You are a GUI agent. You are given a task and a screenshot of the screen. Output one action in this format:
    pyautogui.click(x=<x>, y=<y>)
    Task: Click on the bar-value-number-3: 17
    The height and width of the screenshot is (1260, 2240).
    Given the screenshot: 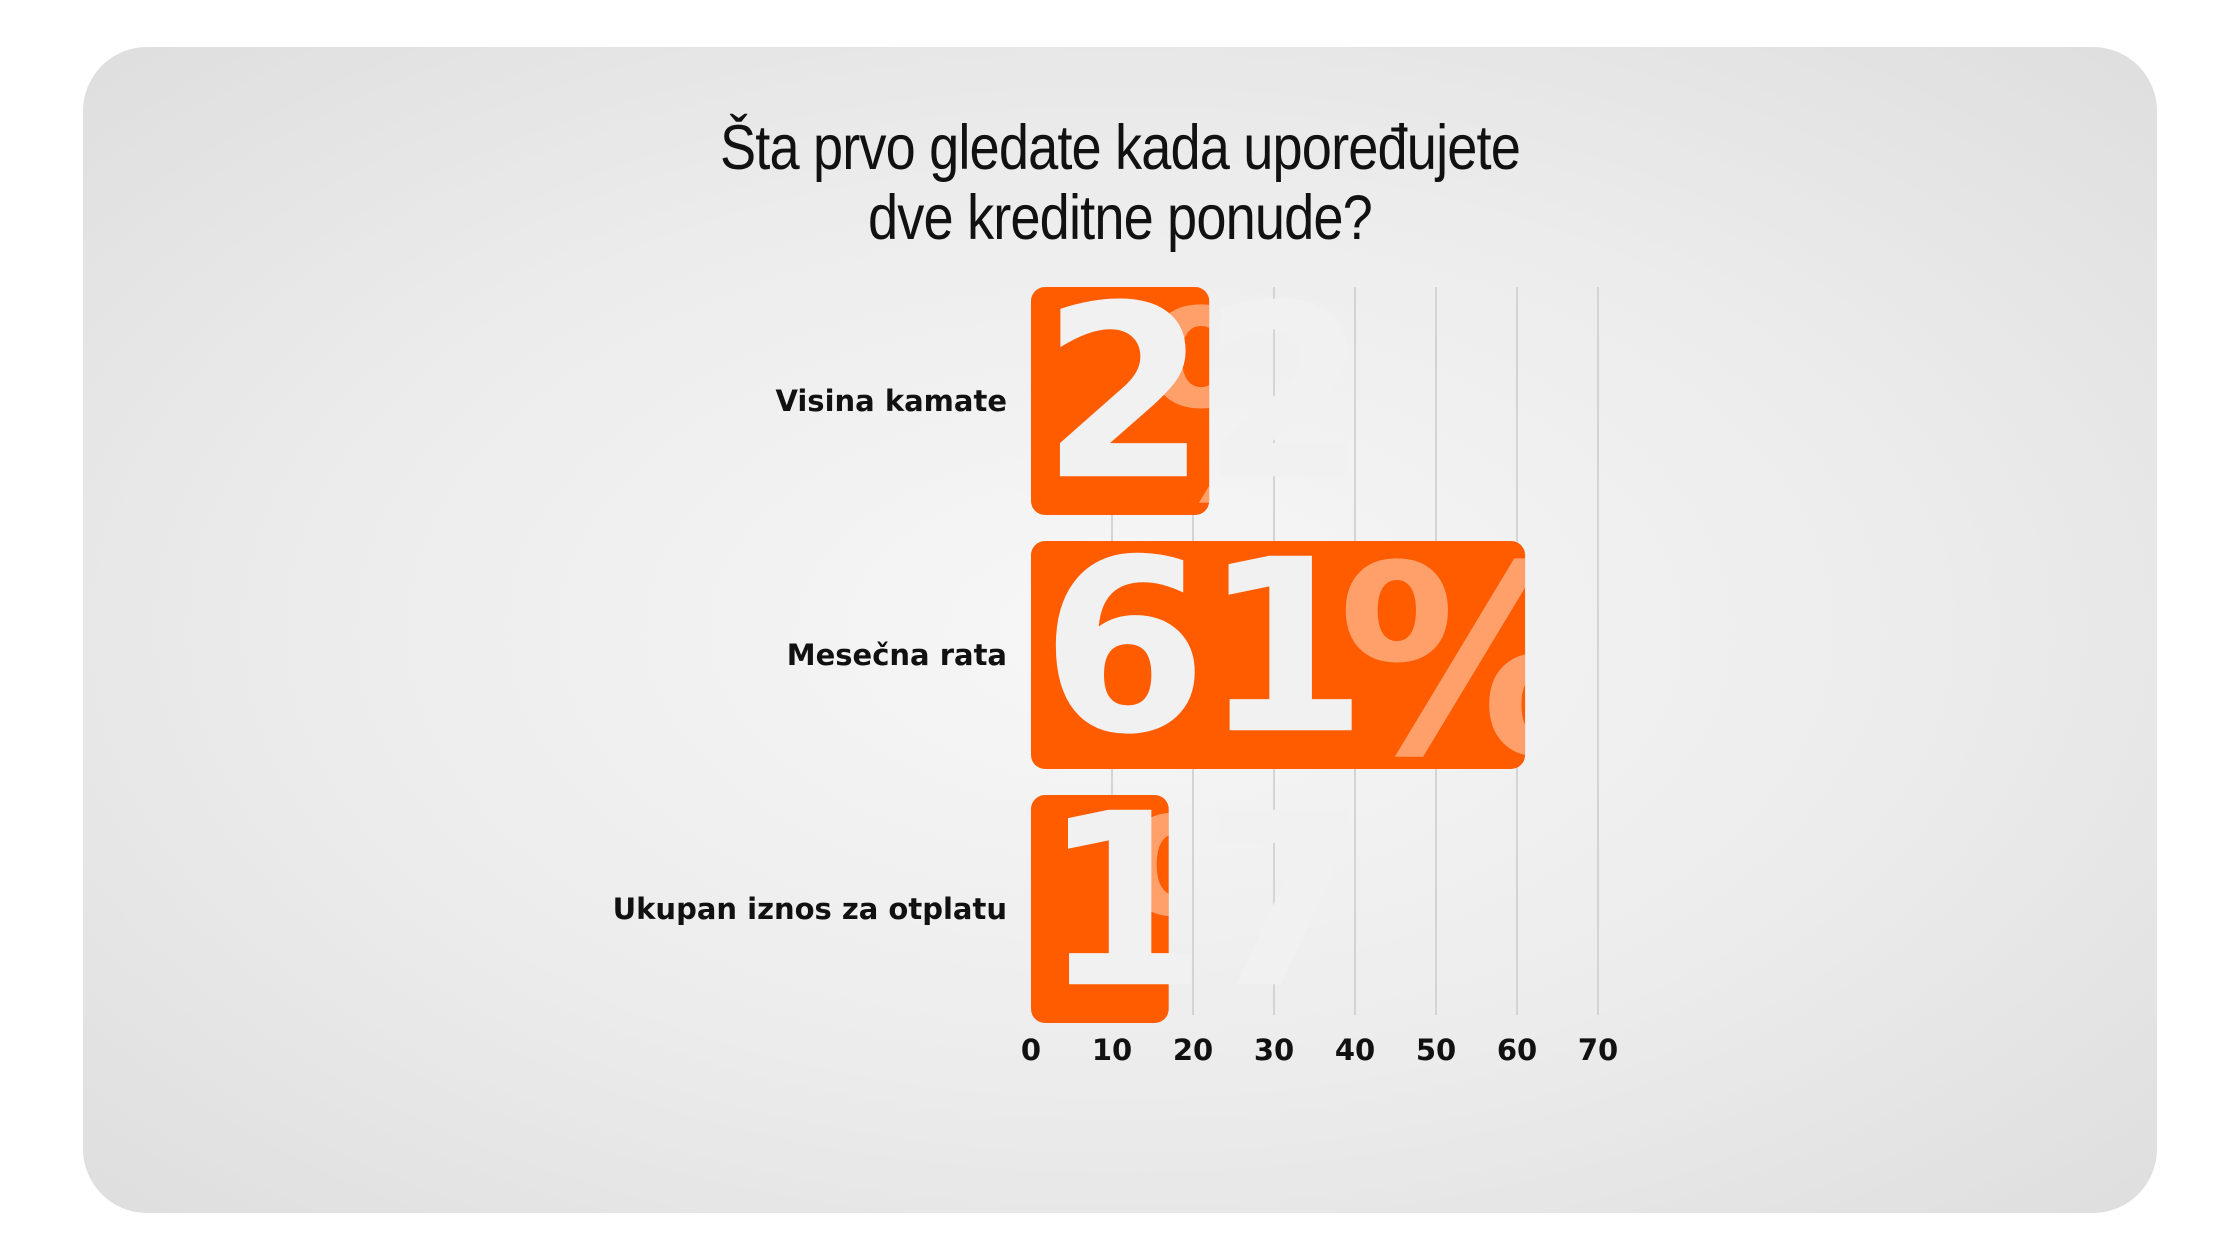 What is the action you would take?
    pyautogui.click(x=1201, y=902)
    